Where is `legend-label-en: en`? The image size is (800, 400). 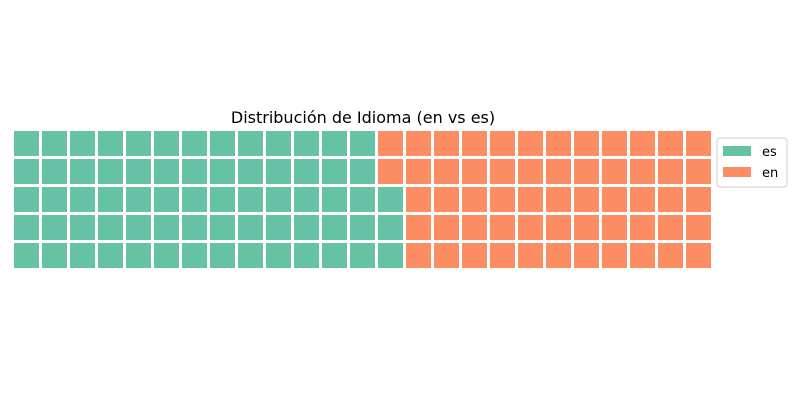
legend-label-en: en is located at coordinates (770, 173).